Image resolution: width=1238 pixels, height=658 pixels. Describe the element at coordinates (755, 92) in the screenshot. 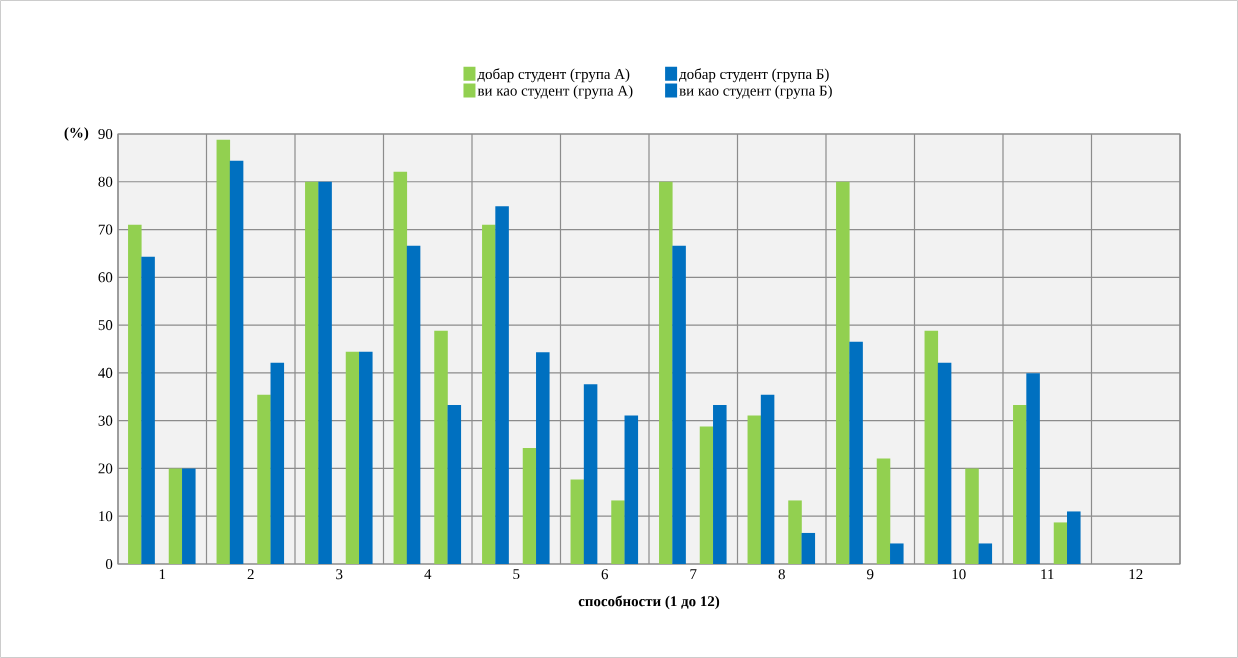

I see `legend-label: ви као студент (група Б)` at that location.